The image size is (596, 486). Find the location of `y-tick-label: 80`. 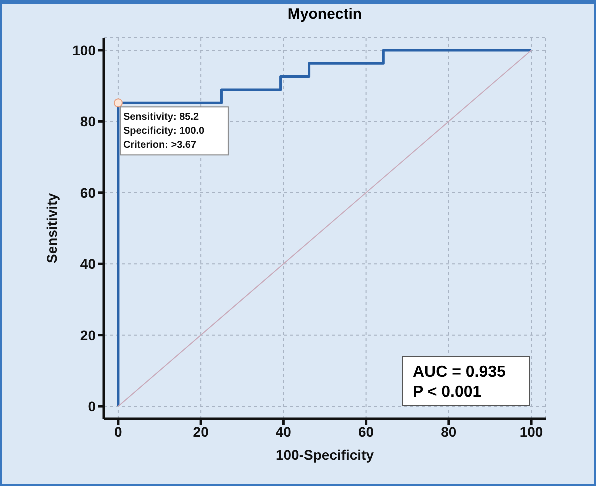

y-tick-label: 80 is located at coordinates (88, 122).